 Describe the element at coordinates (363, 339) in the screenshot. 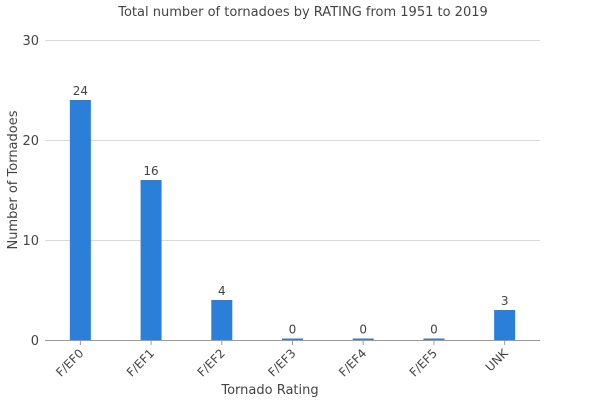

I see `bar-f-ef4` at that location.